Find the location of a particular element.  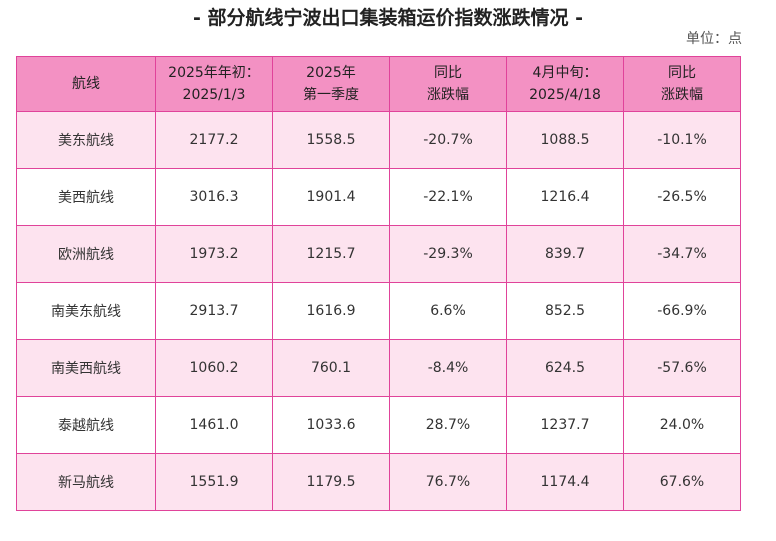

value-cell: 1033.6 is located at coordinates (331, 425).